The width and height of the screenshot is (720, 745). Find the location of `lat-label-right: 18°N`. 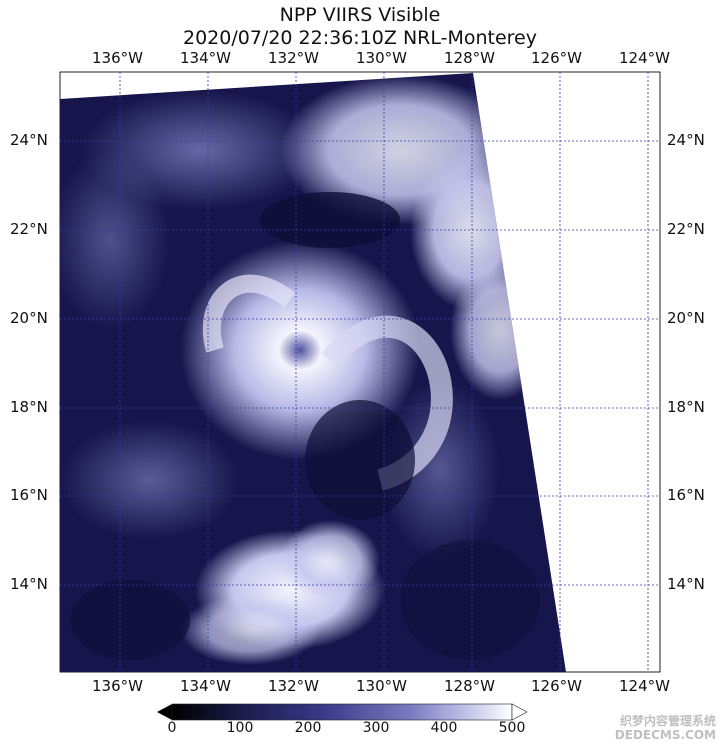

lat-label-right: 18°N is located at coordinates (686, 407).